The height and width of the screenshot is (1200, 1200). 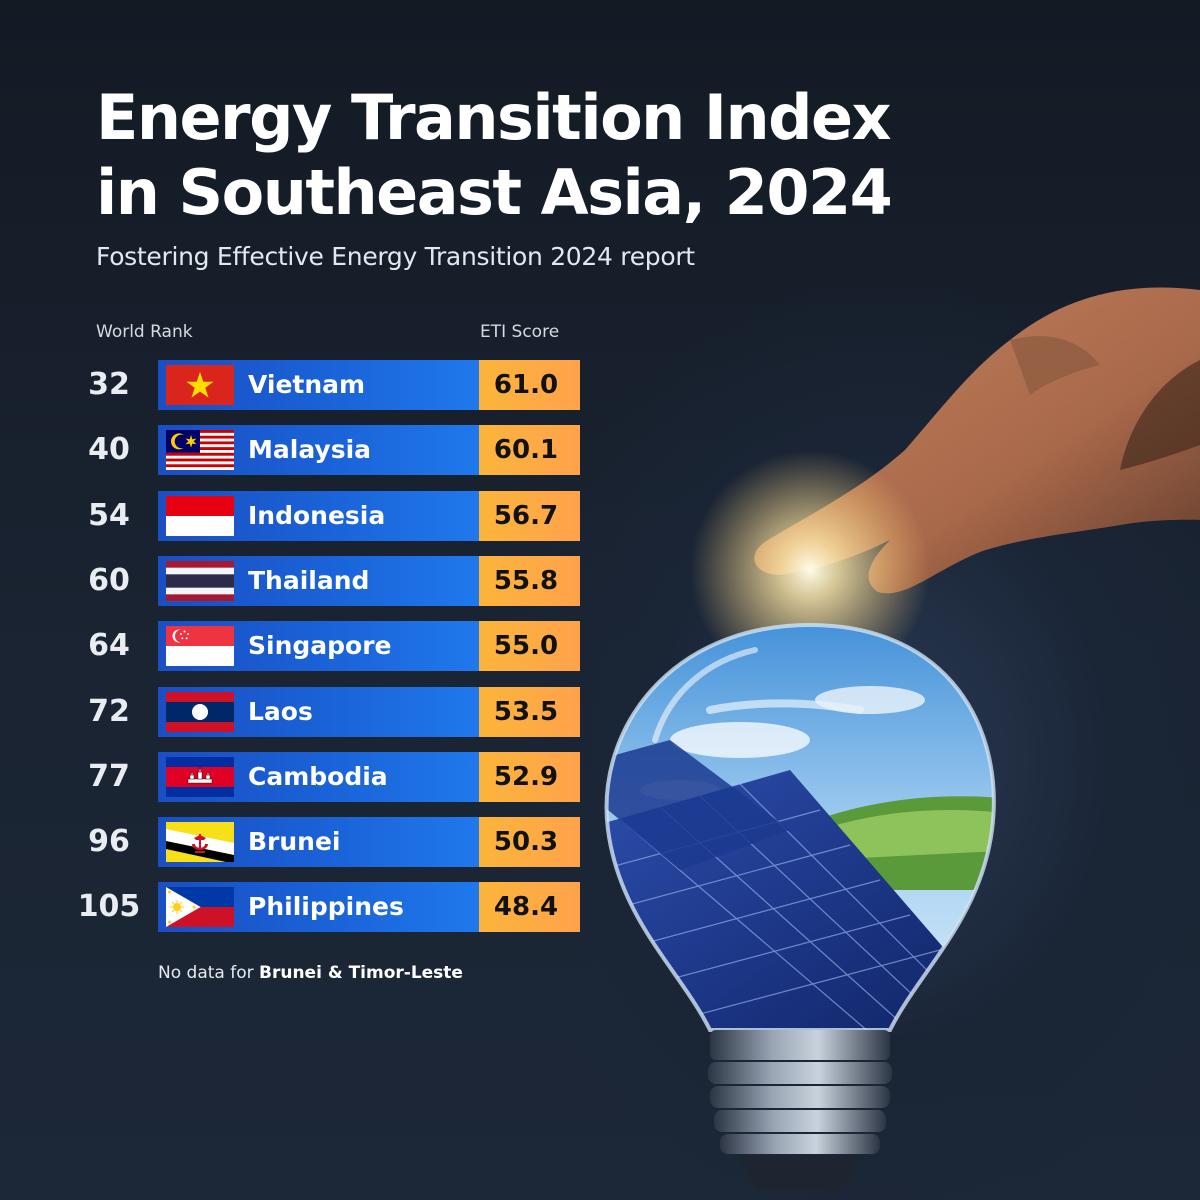 What do you see at coordinates (526, 711) in the screenshot?
I see `score-value: 53.5` at bounding box center [526, 711].